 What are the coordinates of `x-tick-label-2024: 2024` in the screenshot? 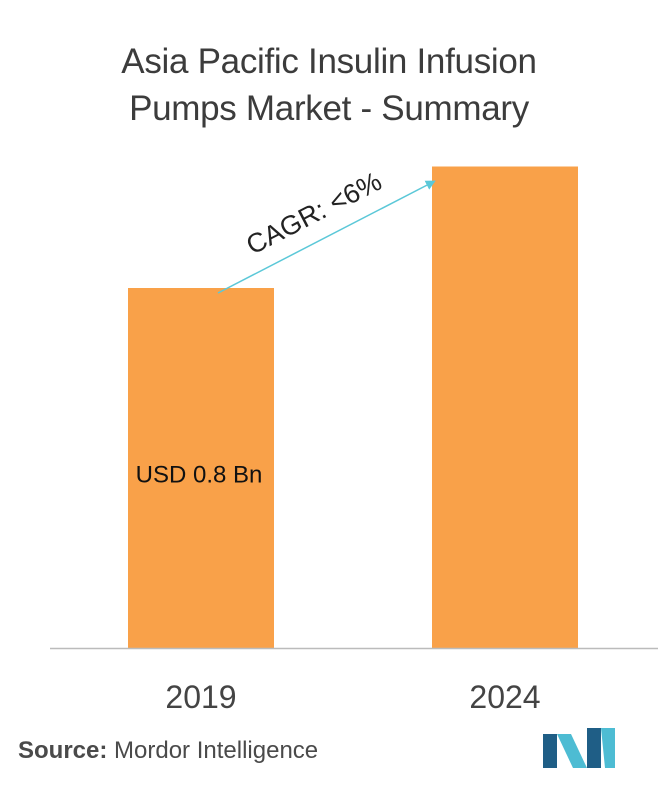 It's located at (504, 697).